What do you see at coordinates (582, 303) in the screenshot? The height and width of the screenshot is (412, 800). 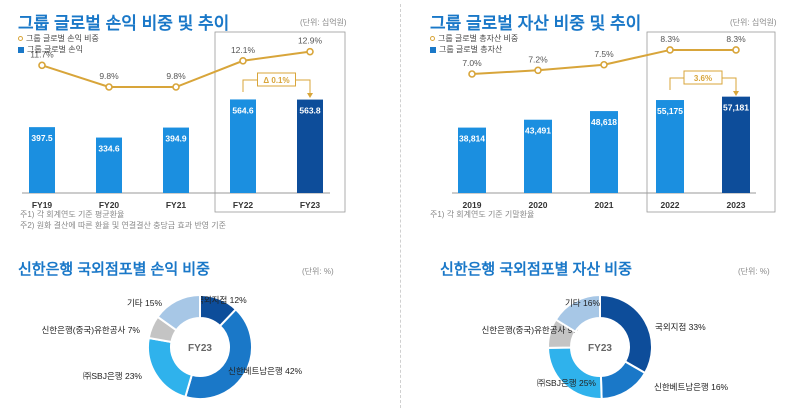 I see `slice-label: 기타 16%` at bounding box center [582, 303].